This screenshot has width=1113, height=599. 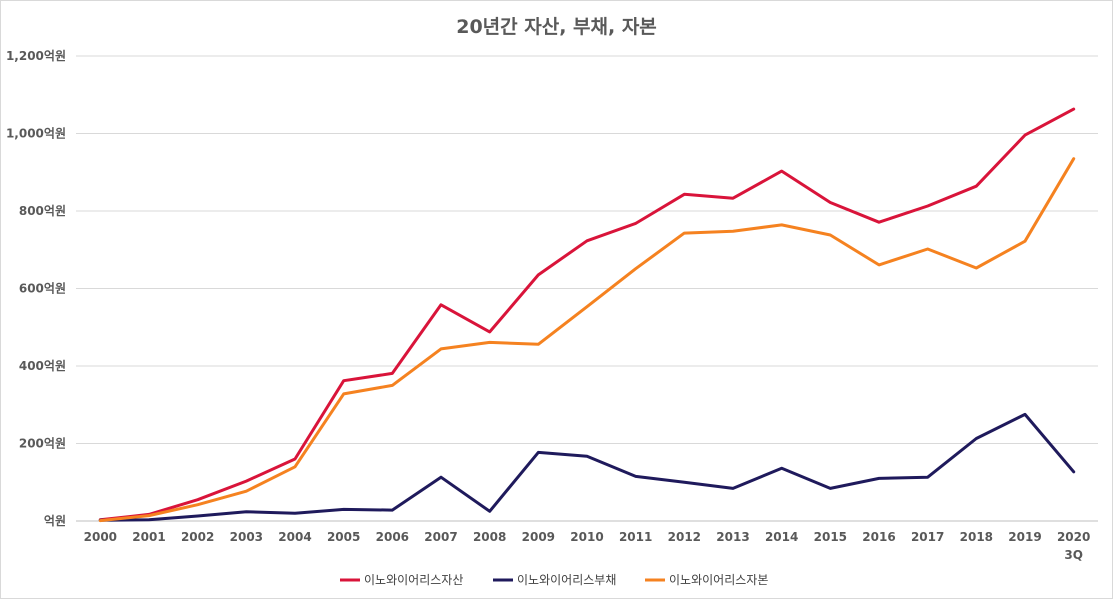 I want to click on x-tick-label: 2012, so click(x=684, y=537).